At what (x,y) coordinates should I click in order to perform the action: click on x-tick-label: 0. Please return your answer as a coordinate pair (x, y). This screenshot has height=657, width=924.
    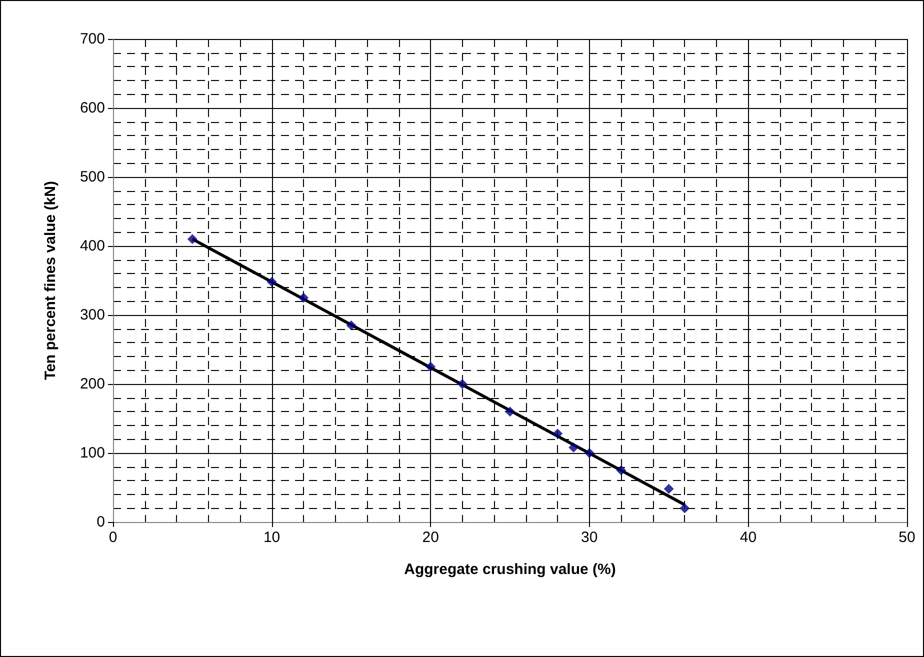
    Looking at the image, I should click on (113, 537).